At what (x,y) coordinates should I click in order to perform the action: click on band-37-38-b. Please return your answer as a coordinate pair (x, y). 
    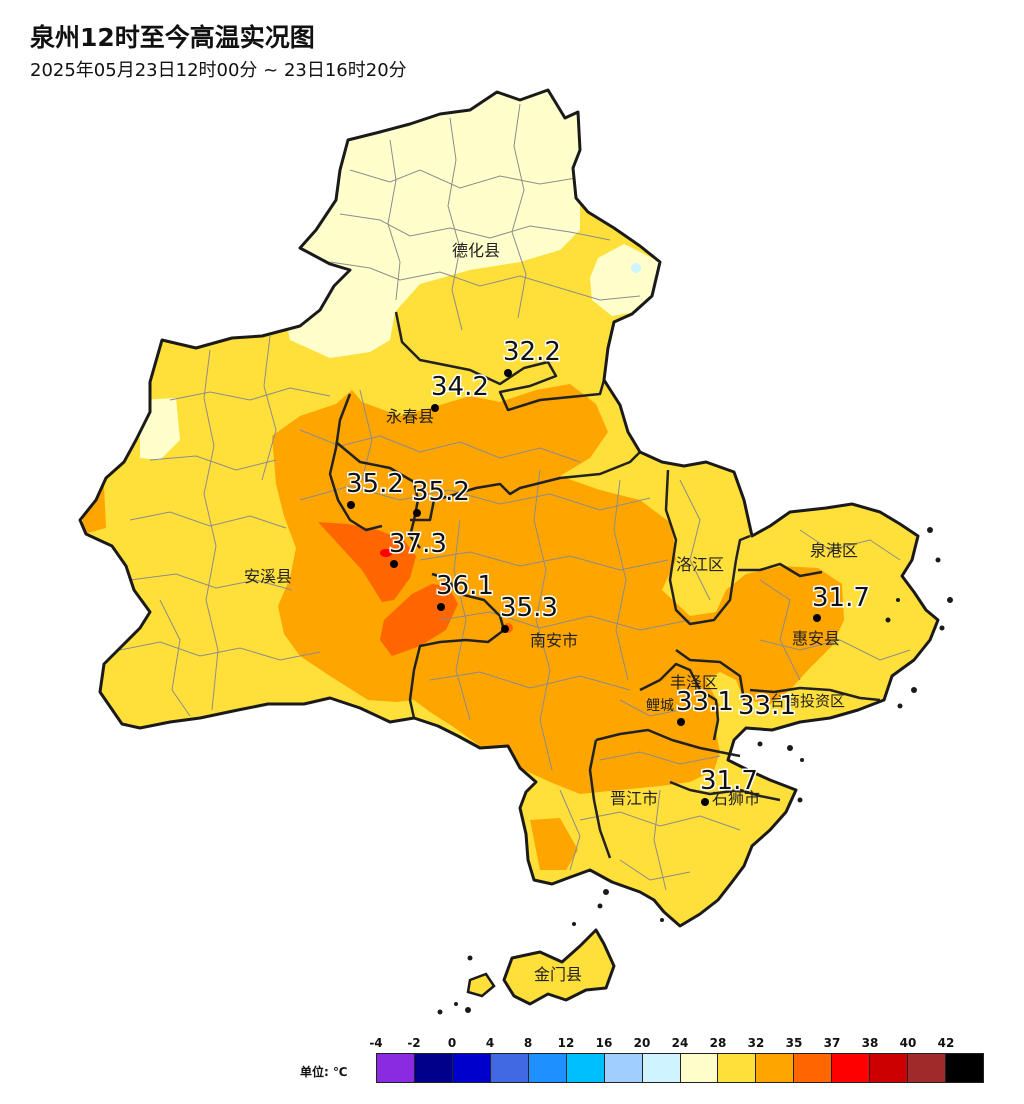
    Looking at the image, I should click on (419, 620).